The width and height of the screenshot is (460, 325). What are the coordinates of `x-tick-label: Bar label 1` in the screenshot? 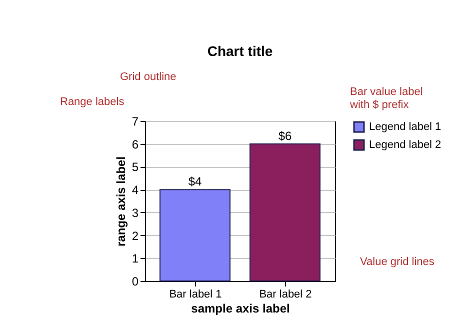 It's located at (195, 294).